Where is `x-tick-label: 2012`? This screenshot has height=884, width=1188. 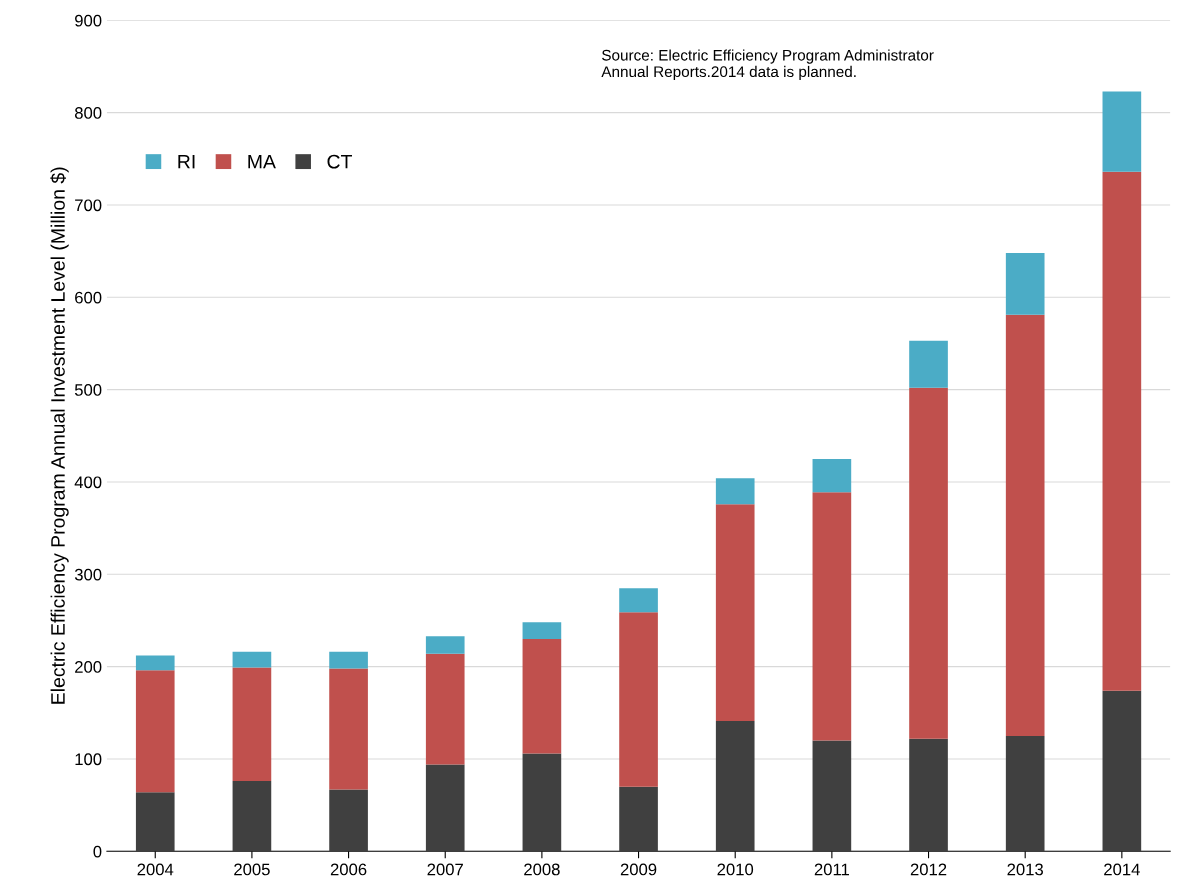 x-tick-label: 2012 is located at coordinates (928, 869).